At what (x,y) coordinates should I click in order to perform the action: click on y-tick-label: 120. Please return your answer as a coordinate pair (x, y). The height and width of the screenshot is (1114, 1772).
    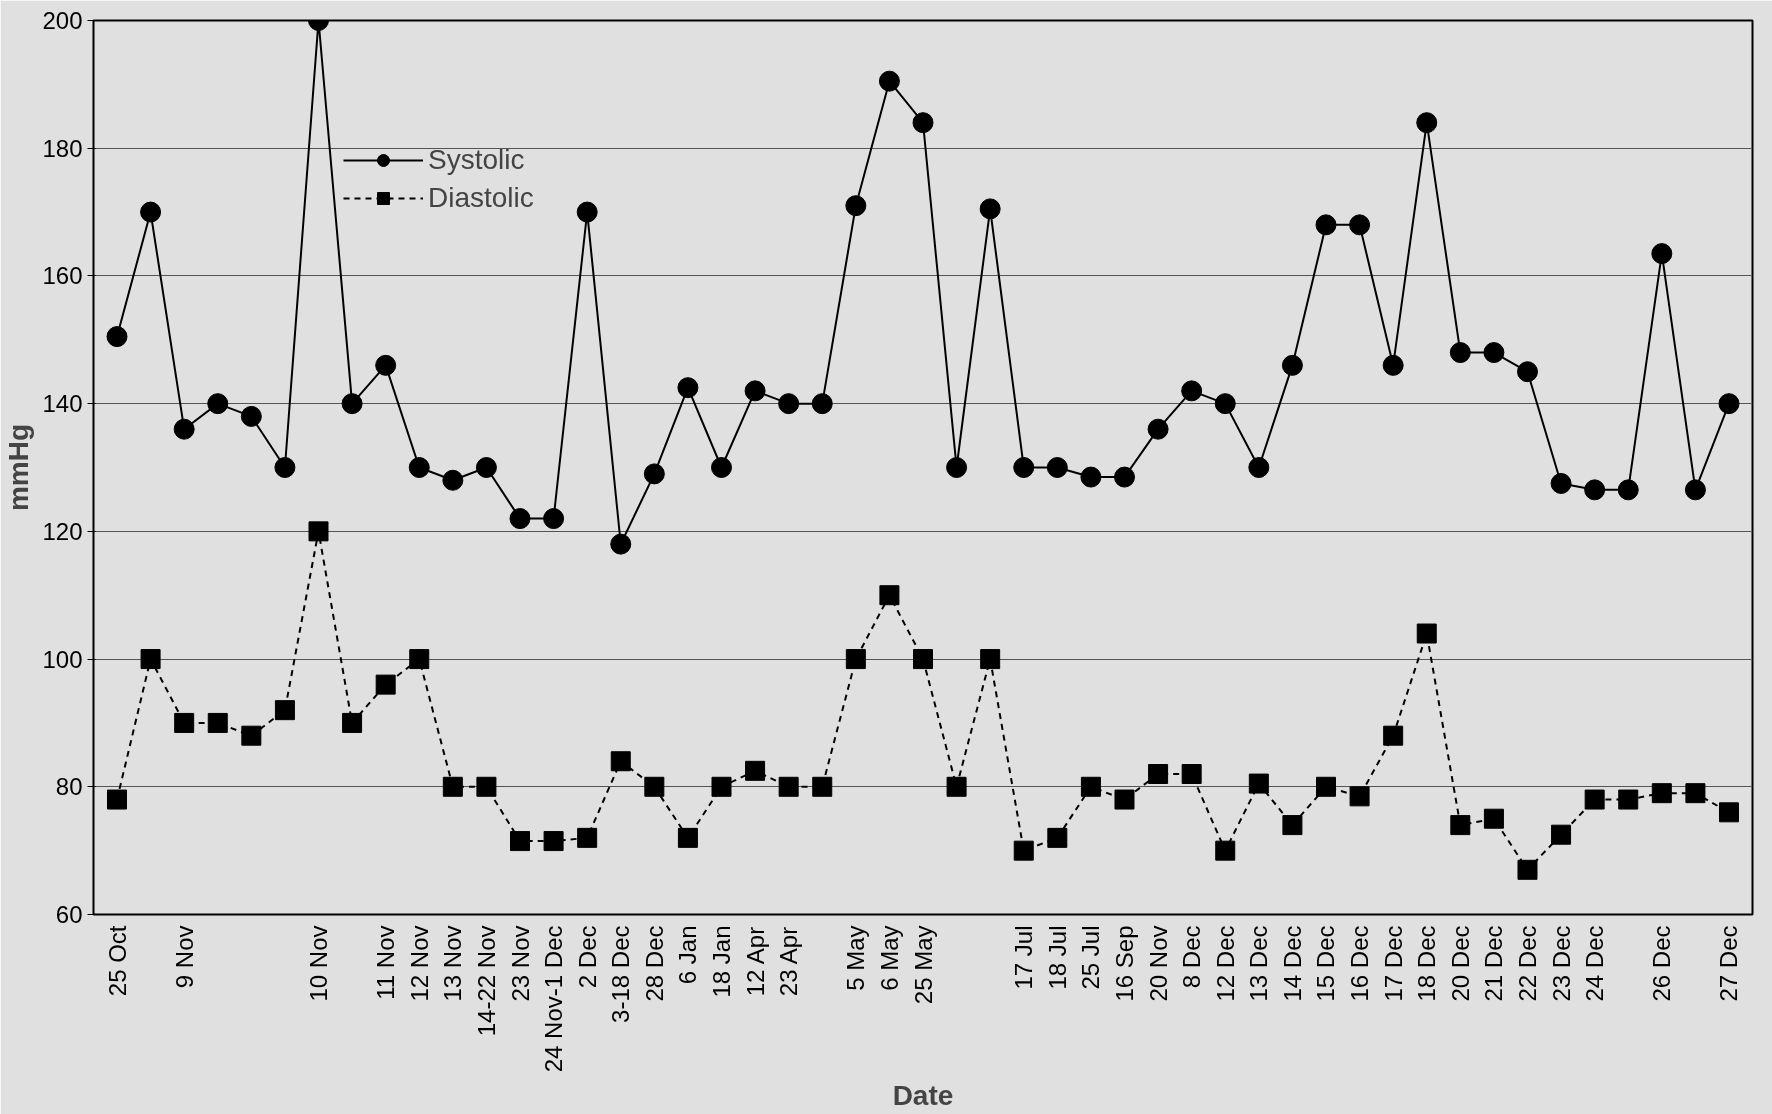
    Looking at the image, I should click on (62, 531).